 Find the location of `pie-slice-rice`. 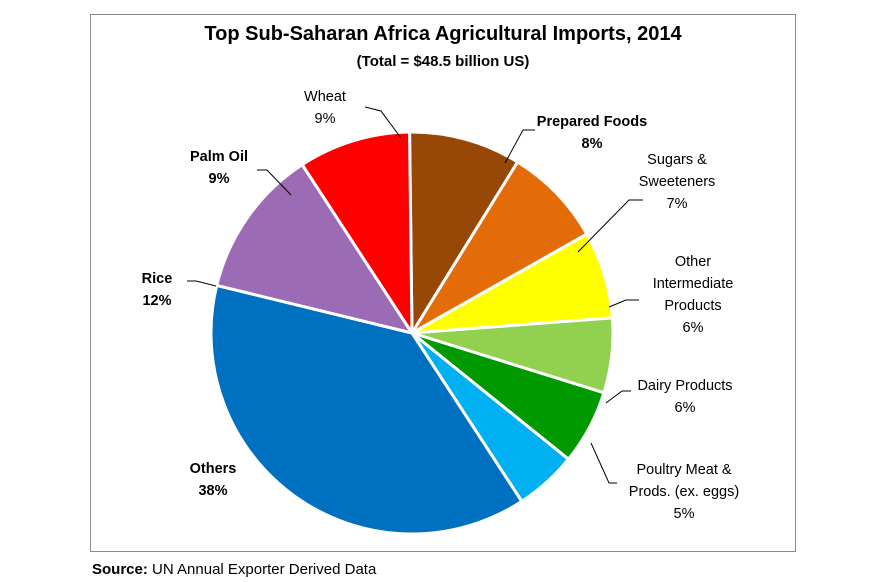

pie-slice-rice is located at coordinates (314, 249).